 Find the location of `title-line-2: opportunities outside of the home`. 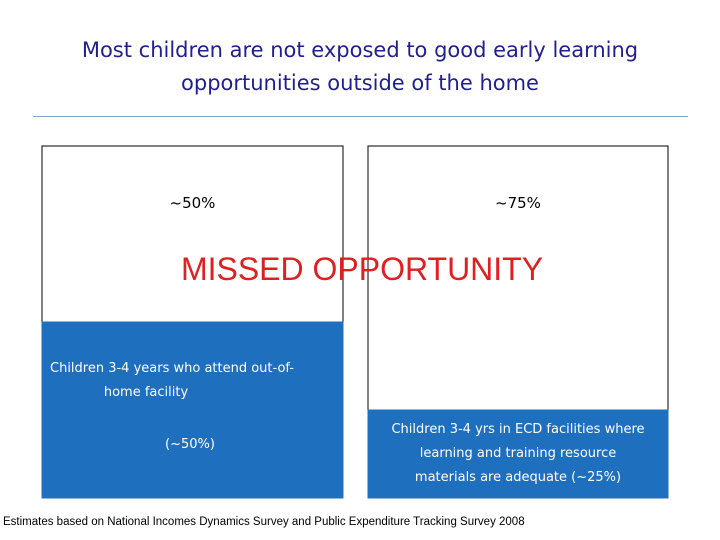

title-line-2: opportunities outside of the home is located at coordinates (360, 83).